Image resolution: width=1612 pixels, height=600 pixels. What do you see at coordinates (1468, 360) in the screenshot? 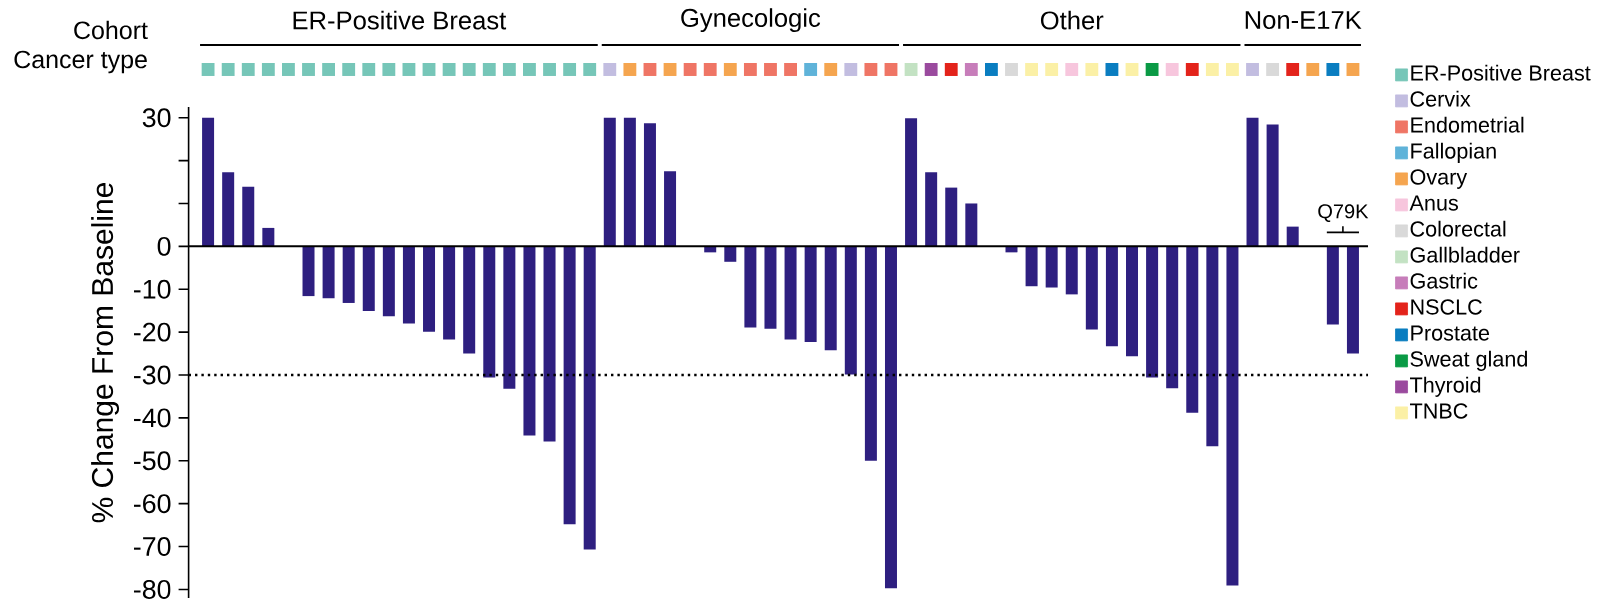
I see `legend-label: Sweat gland` at bounding box center [1468, 360].